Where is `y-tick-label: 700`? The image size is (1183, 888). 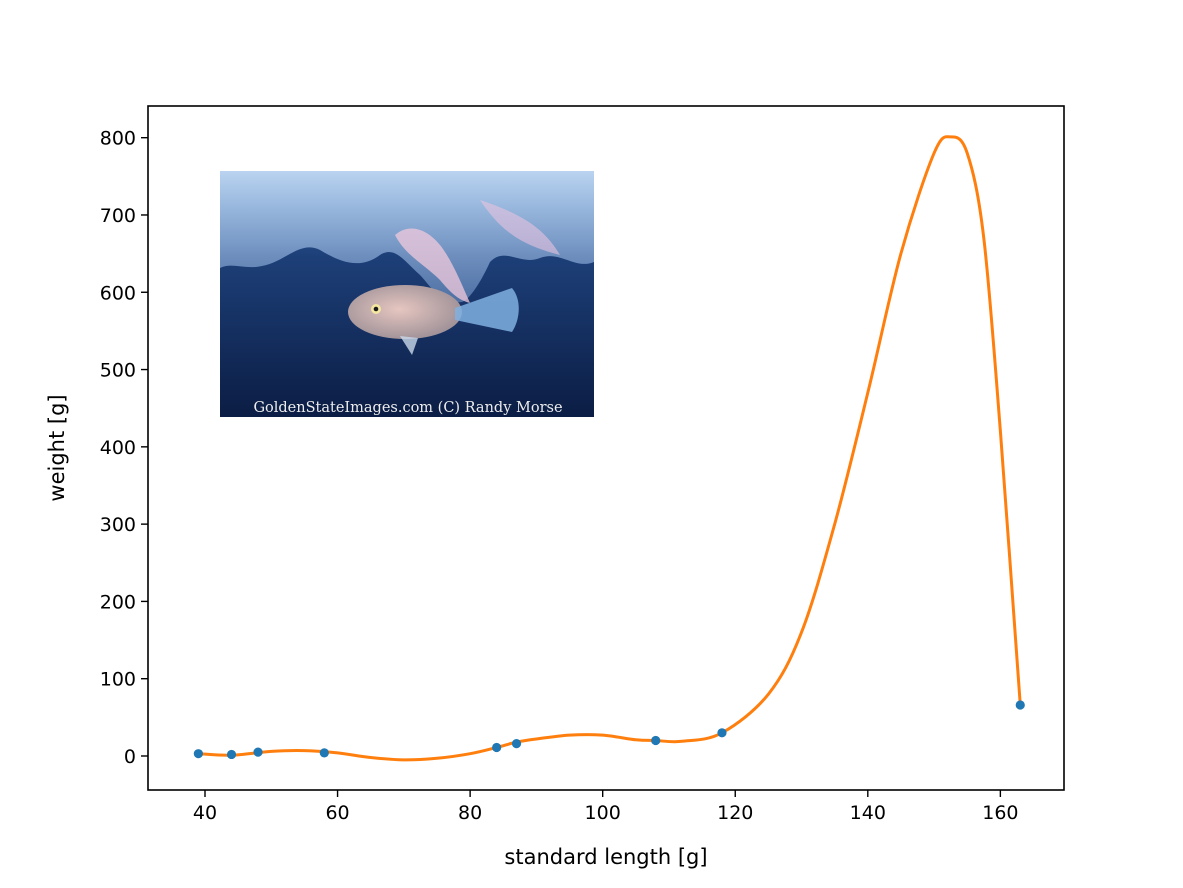
y-tick-label: 700 is located at coordinates (118, 216).